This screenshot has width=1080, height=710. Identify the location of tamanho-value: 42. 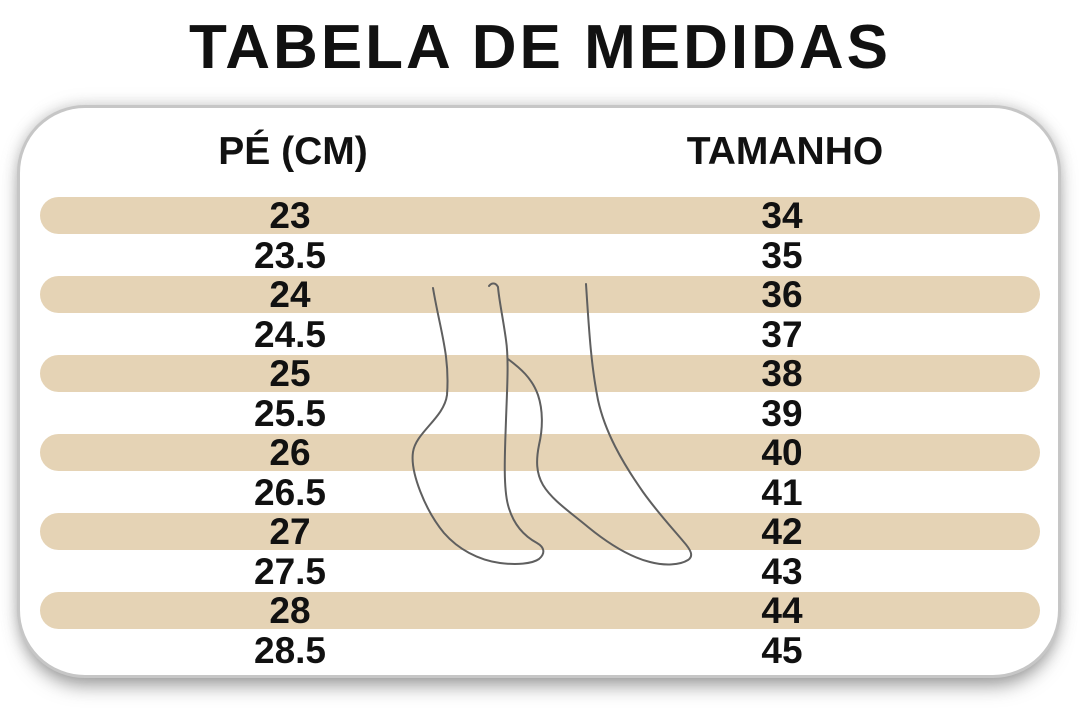
(782, 531).